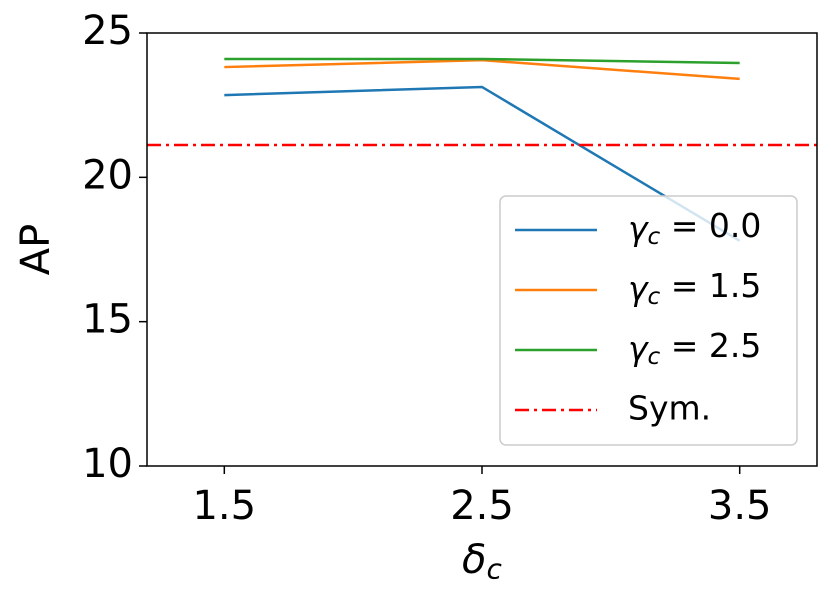 This screenshot has height=600, width=831. What do you see at coordinates (669, 408) in the screenshot?
I see `legend-label: Sym.` at bounding box center [669, 408].